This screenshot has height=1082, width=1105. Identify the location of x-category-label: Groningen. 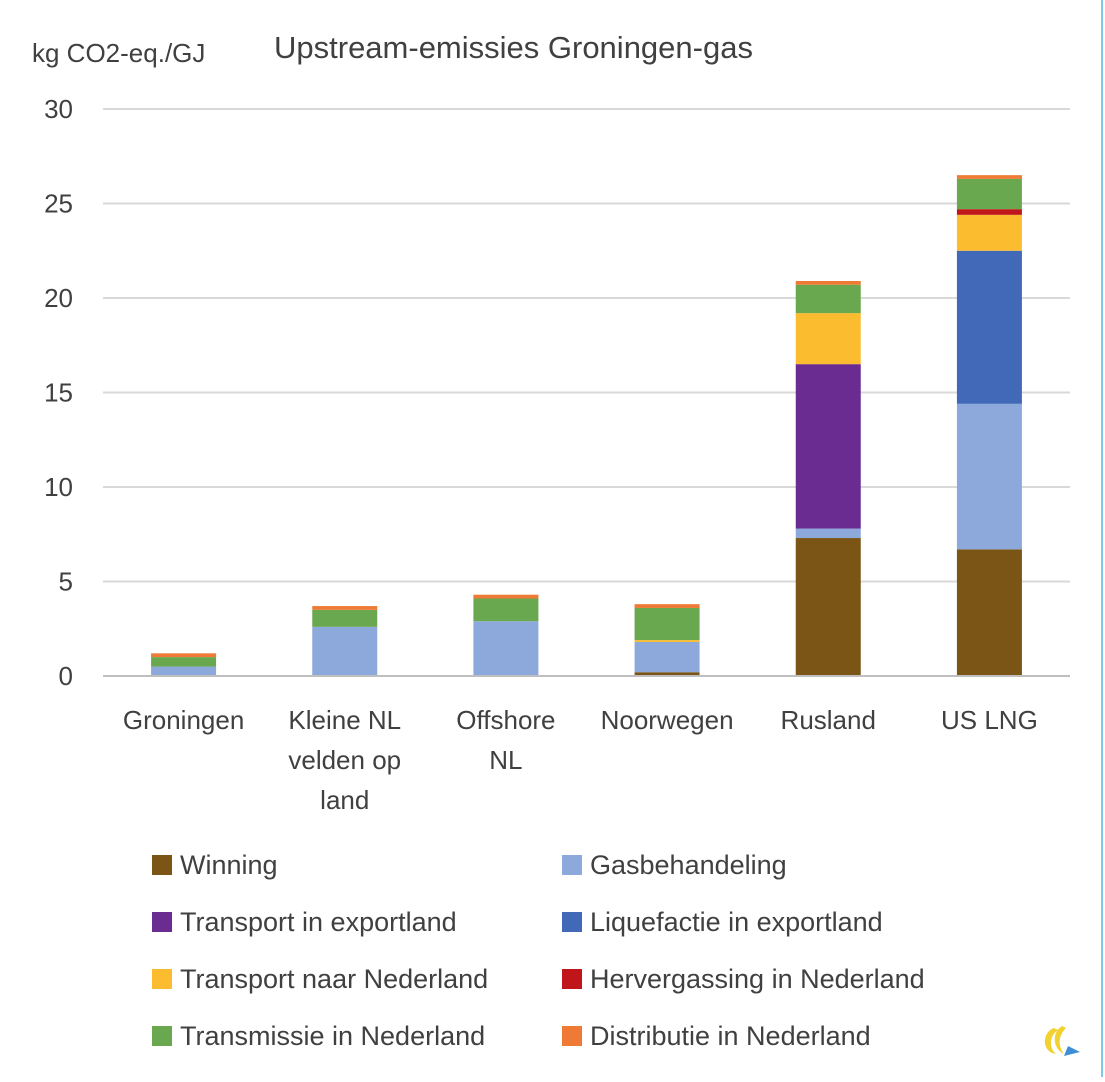
(183, 720).